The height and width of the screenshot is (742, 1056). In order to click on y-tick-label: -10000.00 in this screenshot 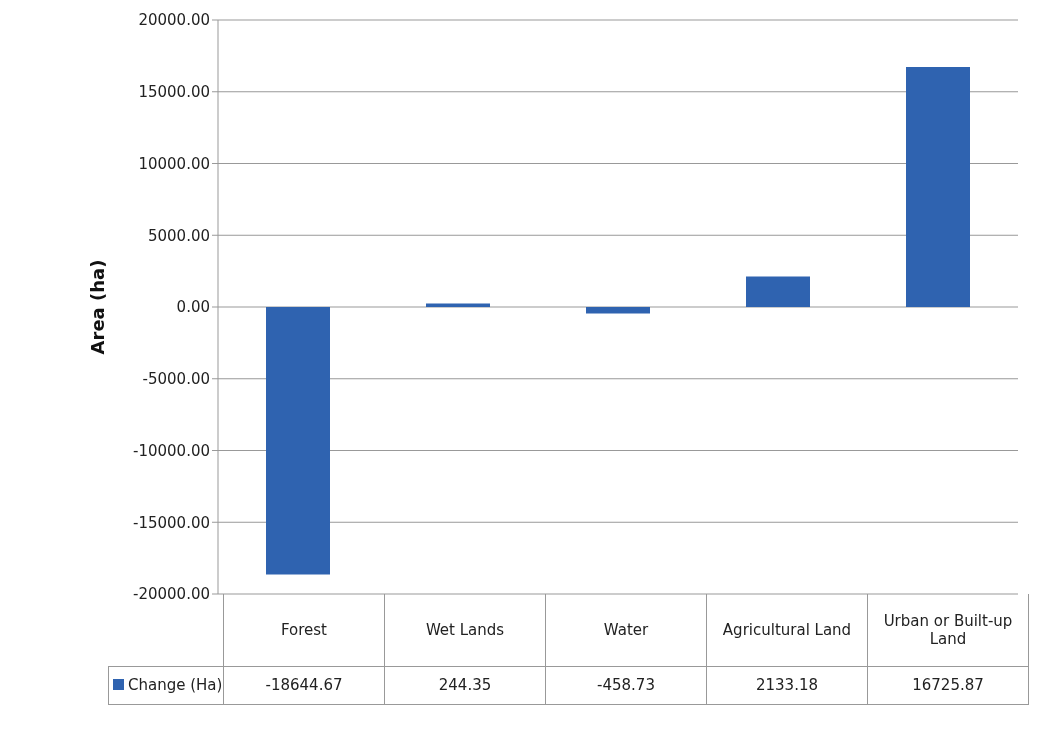, I will do `click(171, 450)`.